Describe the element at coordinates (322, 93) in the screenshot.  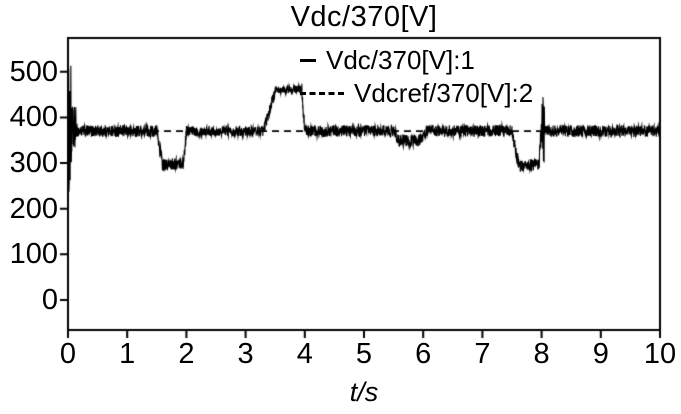
I see `legend-line-dashed-icon` at that location.